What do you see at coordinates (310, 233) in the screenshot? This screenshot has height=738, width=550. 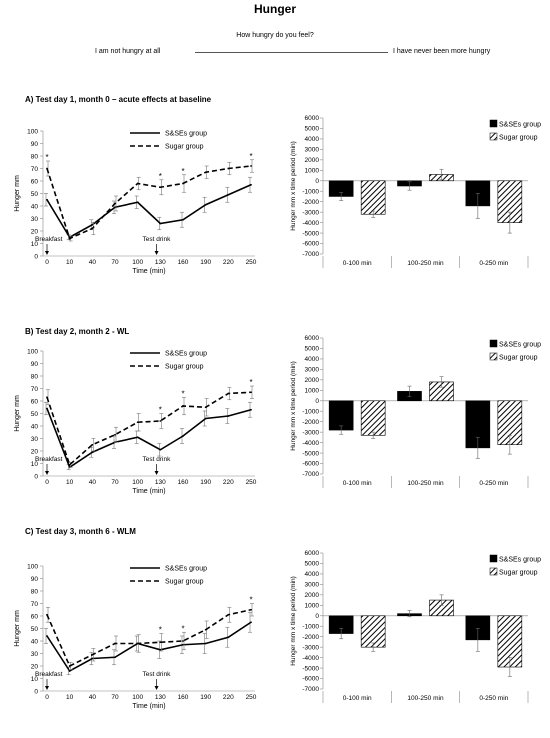 I see `y-tick-label: -5000` at bounding box center [310, 233].